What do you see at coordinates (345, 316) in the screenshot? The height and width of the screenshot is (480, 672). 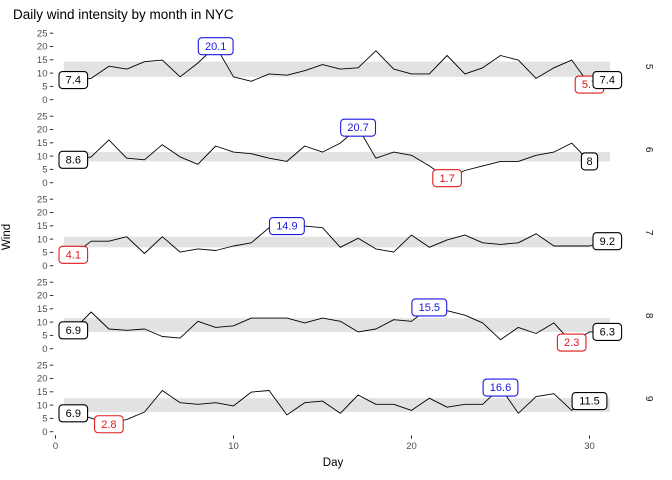 I see `facet-month-8: 25 20 15 10 5 0 6.9 15.5 2.3 6.3 8` at bounding box center [345, 316].